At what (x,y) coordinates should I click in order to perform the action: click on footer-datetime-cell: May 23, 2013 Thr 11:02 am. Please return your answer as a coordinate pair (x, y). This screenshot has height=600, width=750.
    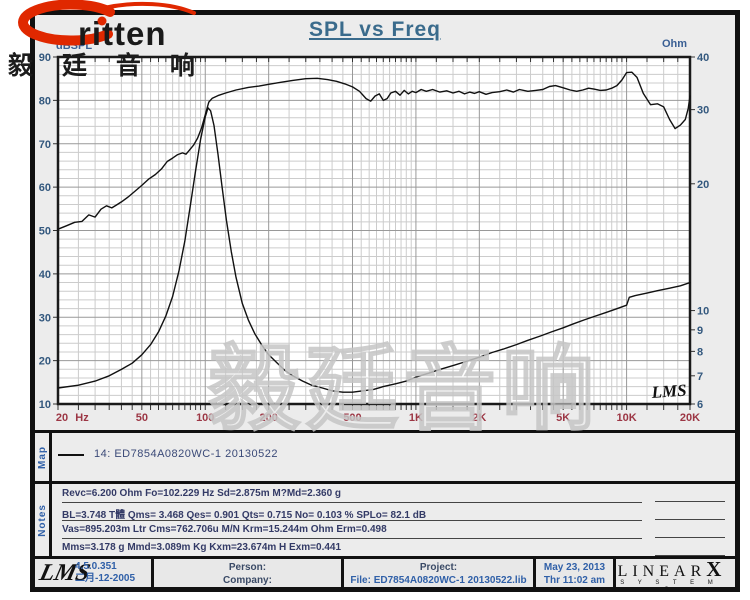
    Looking at the image, I should click on (576, 573).